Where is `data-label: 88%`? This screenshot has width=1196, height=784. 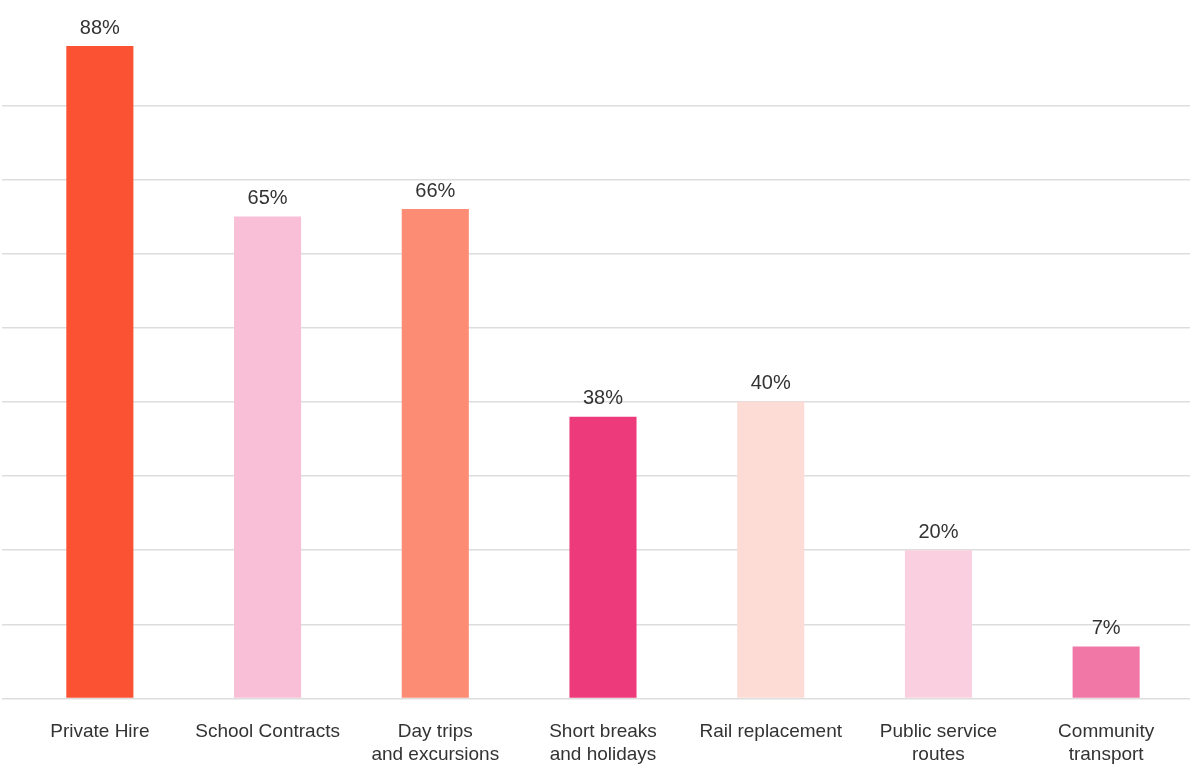
data-label: 88% is located at coordinates (100, 26).